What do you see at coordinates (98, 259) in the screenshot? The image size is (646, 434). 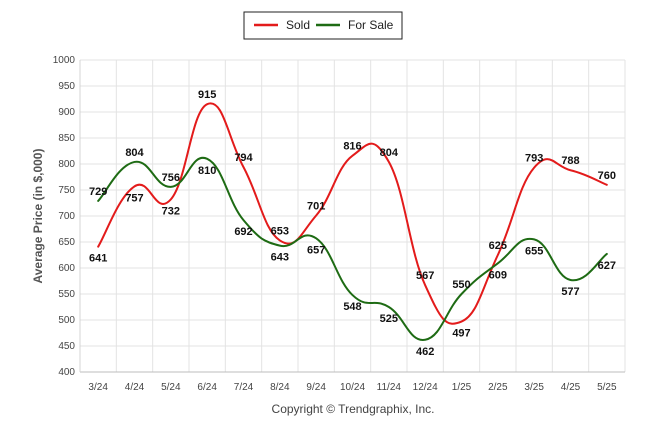 I see `sold-data-label: 641` at bounding box center [98, 259].